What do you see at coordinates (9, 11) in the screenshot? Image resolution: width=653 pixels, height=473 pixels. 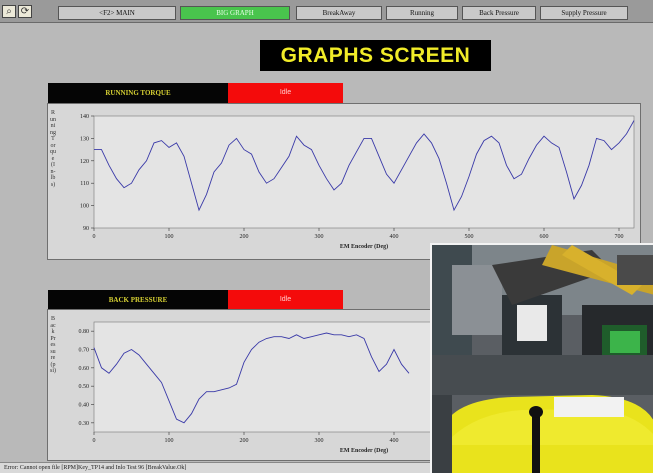 I see `search-icon: ⌕` at bounding box center [9, 11].